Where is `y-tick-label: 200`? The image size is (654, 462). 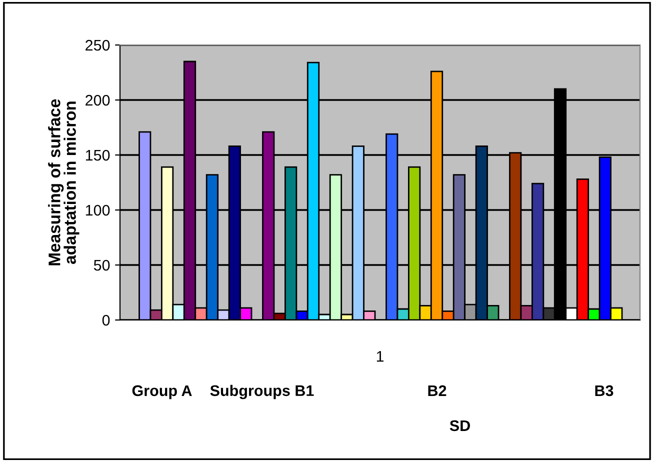 y-tick-label: 200 is located at coordinates (98, 100).